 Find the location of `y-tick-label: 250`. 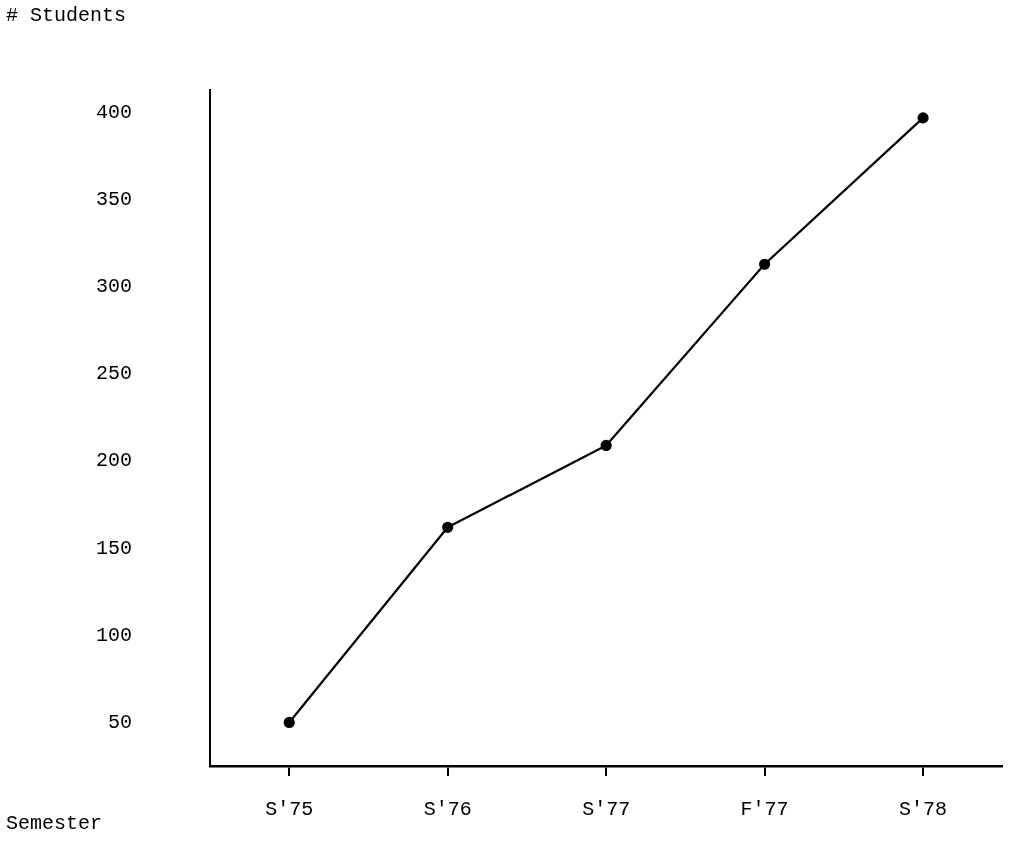

y-tick-label: 250 is located at coordinates (113, 374).